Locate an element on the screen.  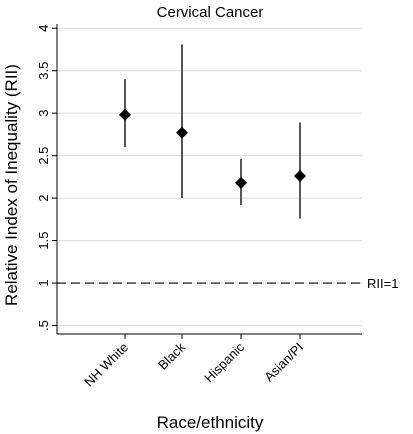
y-tick-label-7: 4 is located at coordinates (43, 28).